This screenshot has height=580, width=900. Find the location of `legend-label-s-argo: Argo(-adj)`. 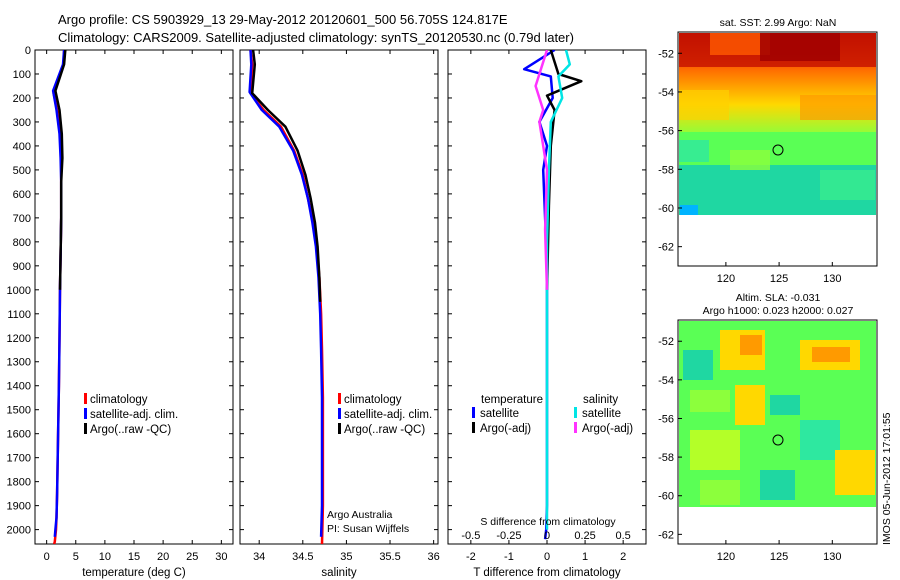

legend-label-s-argo: Argo(-adj) is located at coordinates (607, 429).